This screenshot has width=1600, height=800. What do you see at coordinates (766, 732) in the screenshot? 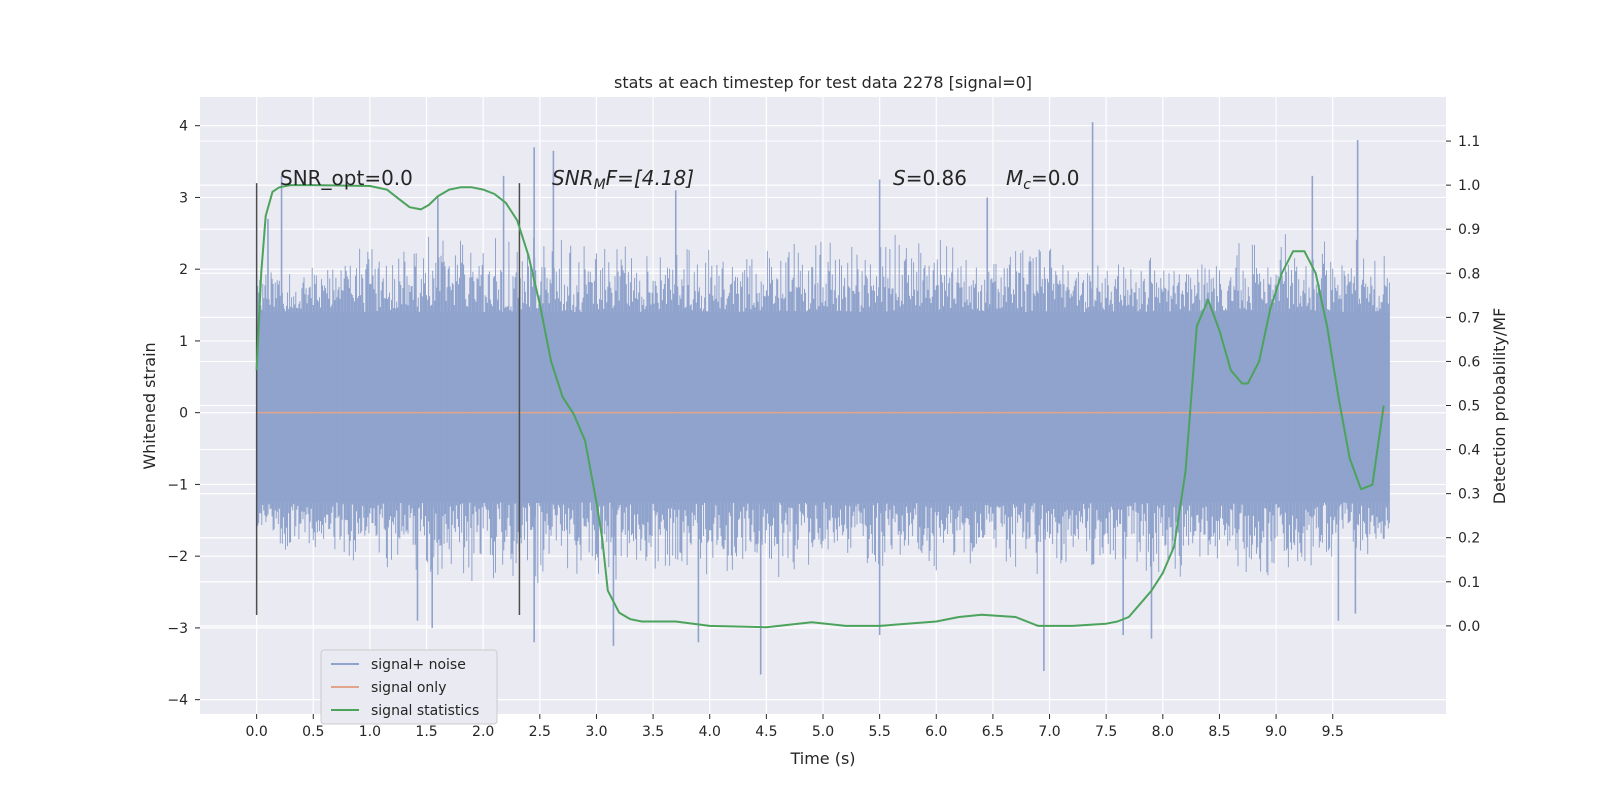
I see `x-tick-label: 4.5` at bounding box center [766, 732].